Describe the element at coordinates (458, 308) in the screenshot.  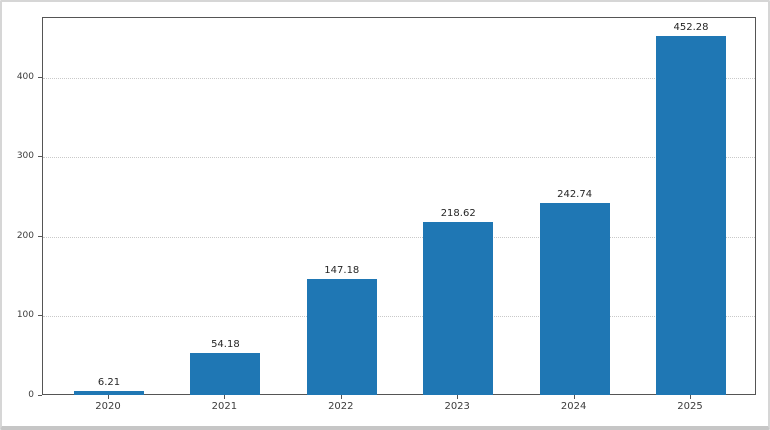
I see `bar-2023` at that location.